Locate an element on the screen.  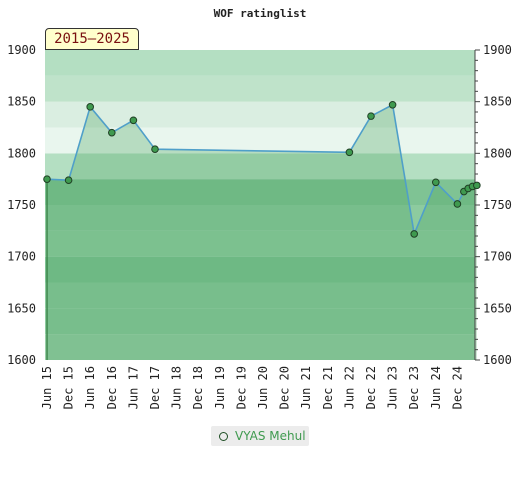
x-tick-label: Jun 16 is located at coordinates (90, 387).